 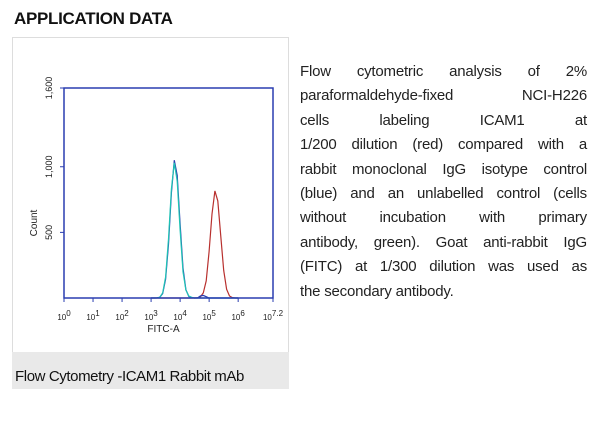 I want to click on description-line: paraformaldehyde-fixed NCI-H226, so click(x=443, y=96).